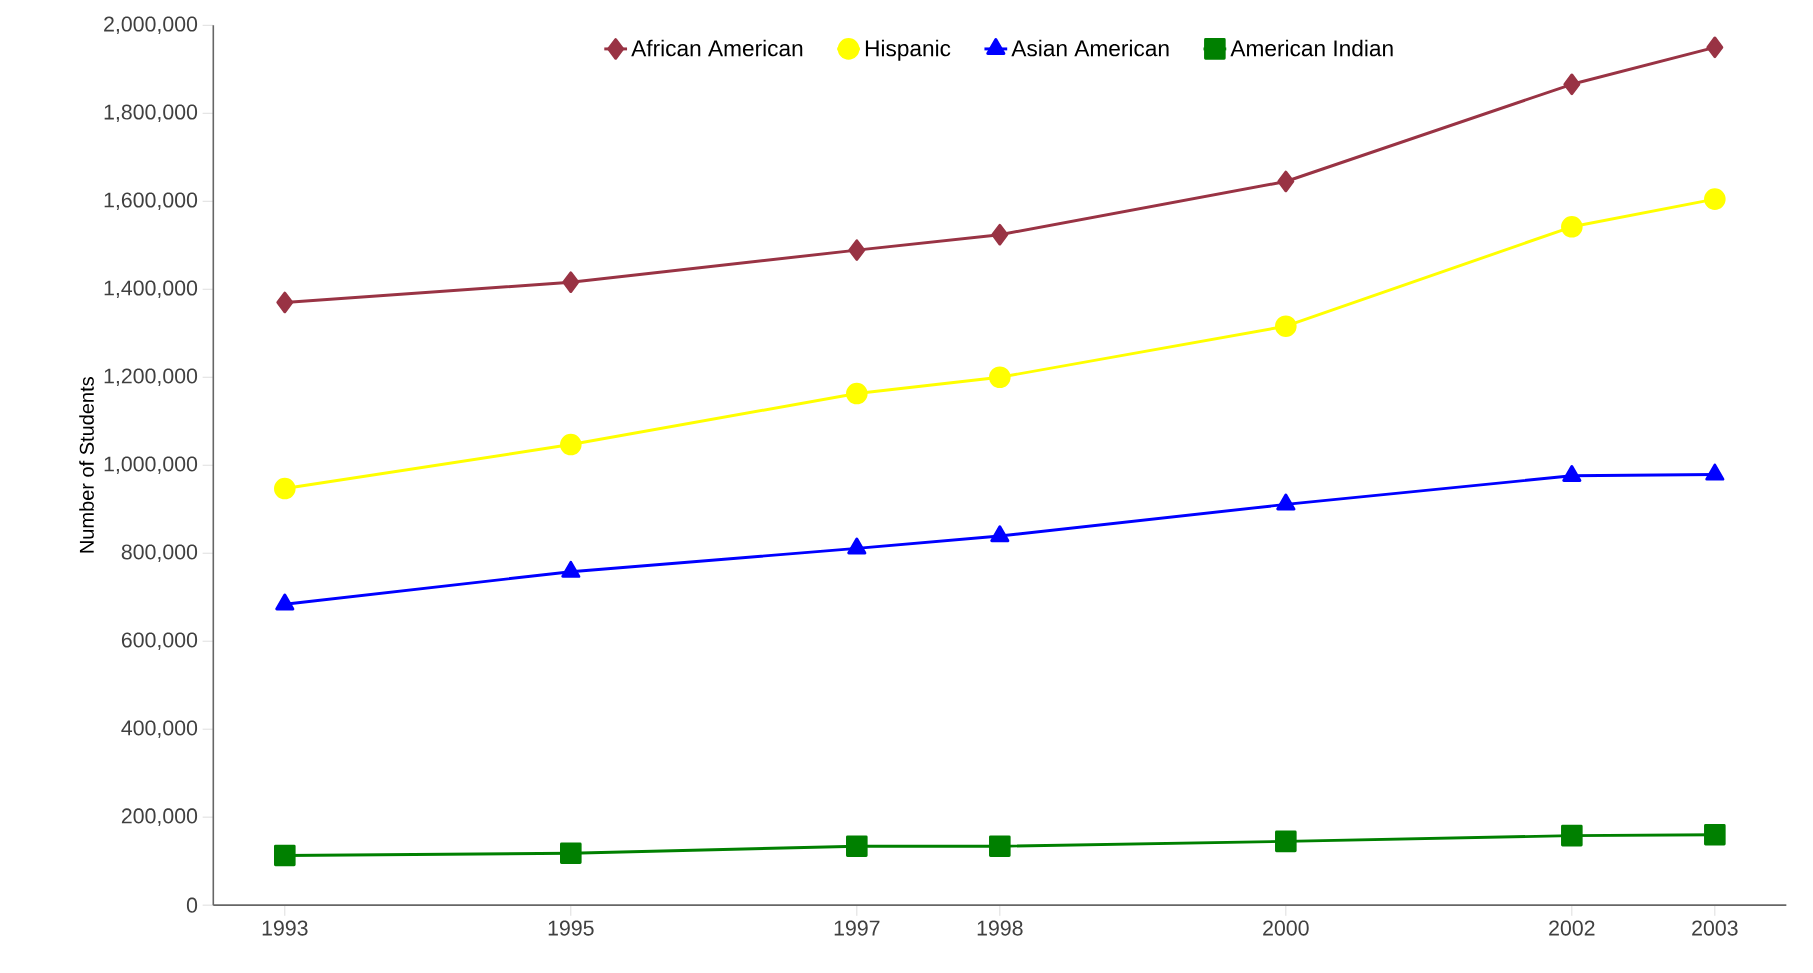 The height and width of the screenshot is (973, 1813). What do you see at coordinates (285, 928) in the screenshot?
I see `x-tick-label: 1993` at bounding box center [285, 928].